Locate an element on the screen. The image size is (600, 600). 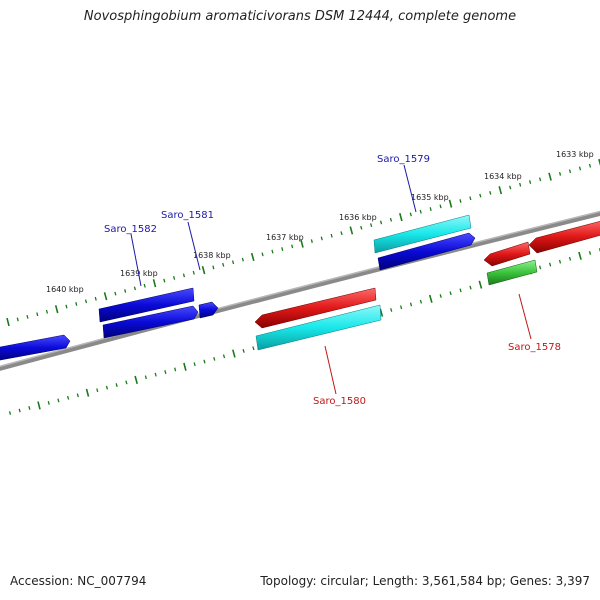
gene-label-saro-1578: Saro_1578 is located at coordinates (534, 347).